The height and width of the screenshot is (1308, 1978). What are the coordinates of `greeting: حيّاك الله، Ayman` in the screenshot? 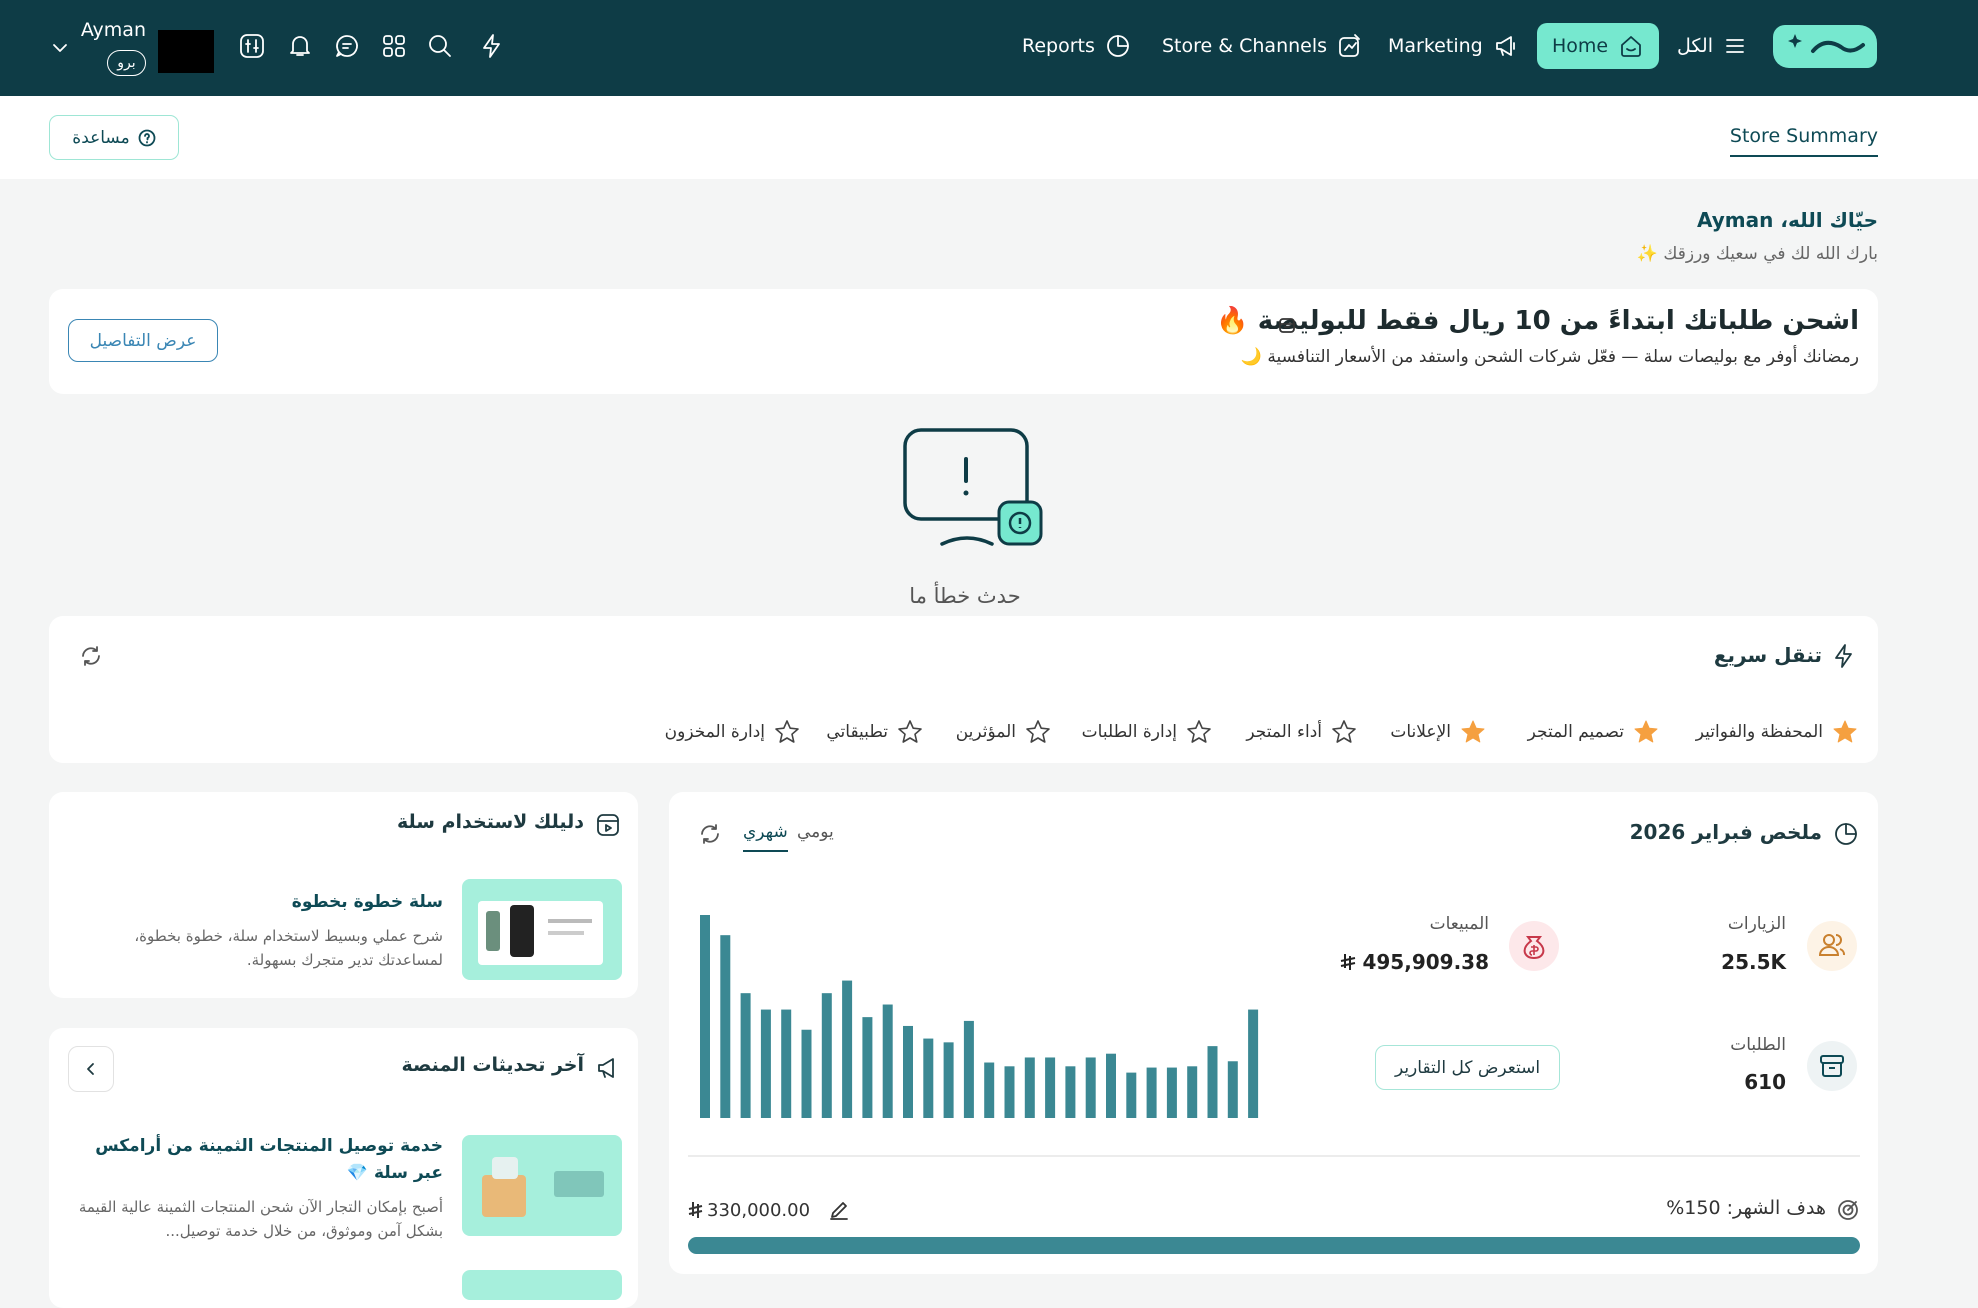 It's located at (1787, 220).